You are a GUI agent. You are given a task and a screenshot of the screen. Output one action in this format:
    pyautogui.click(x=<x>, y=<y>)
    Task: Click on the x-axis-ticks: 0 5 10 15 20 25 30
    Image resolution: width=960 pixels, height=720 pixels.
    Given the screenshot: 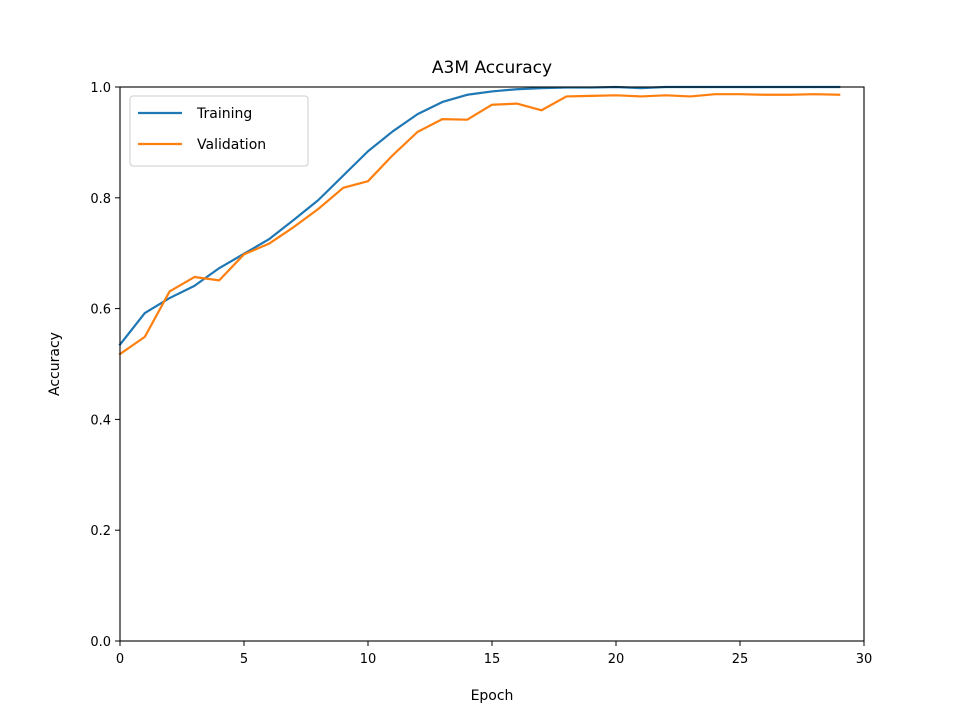 What is the action you would take?
    pyautogui.click(x=494, y=654)
    